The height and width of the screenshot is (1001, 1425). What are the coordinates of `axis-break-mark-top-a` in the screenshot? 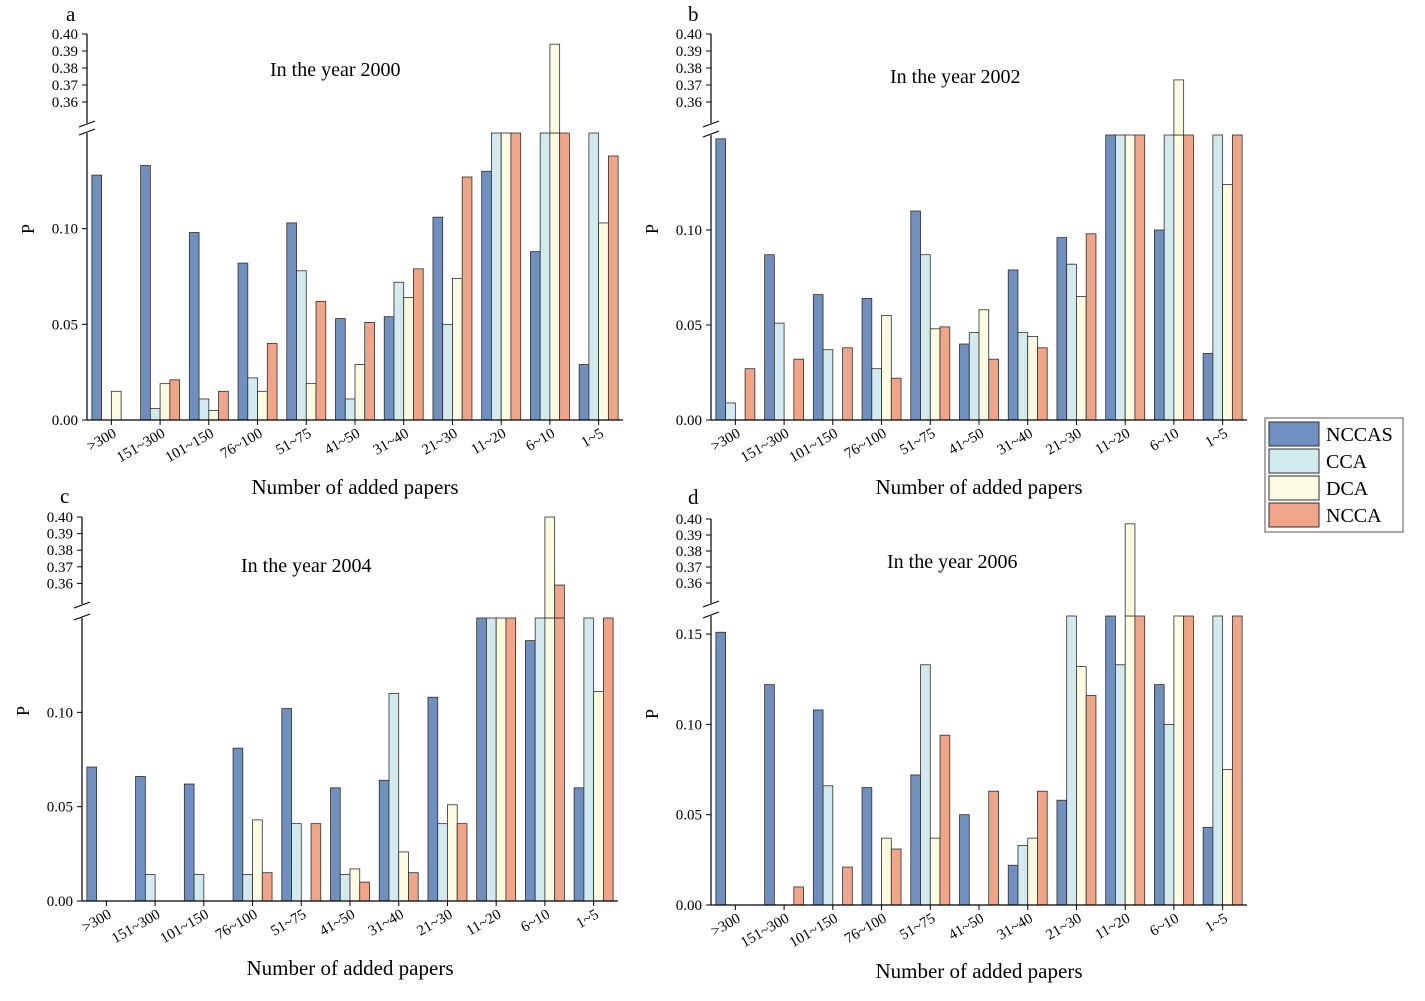 It's located at (87, 124).